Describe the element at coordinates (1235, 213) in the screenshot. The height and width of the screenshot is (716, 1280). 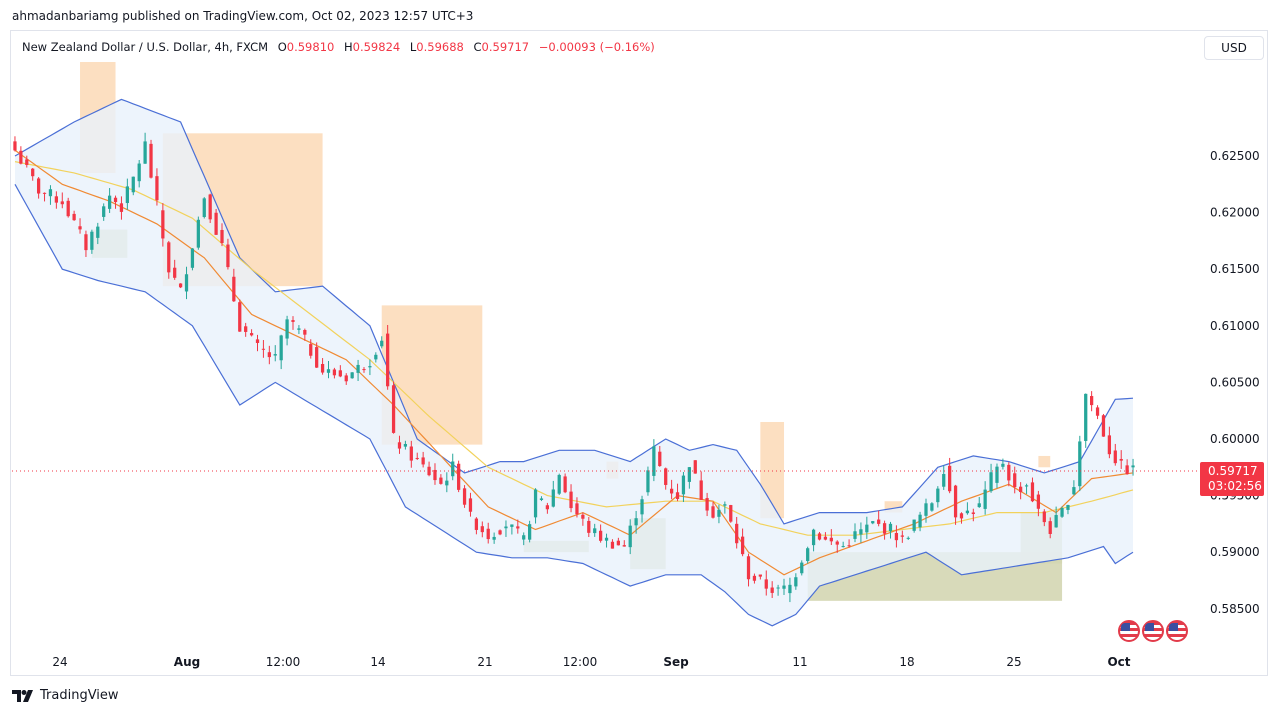
I see `y-axis-tick-label: 0.62000` at that location.